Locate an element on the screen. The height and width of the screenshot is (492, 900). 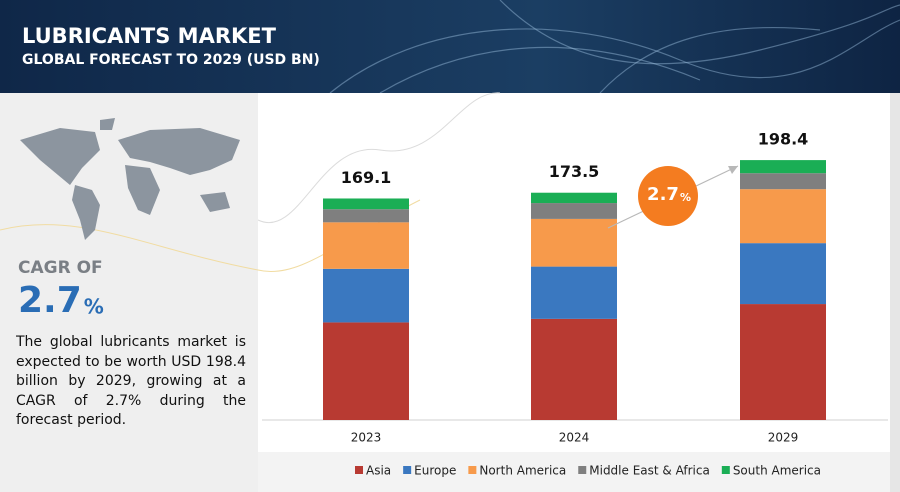
legend-label: Asia is located at coordinates (378, 471).